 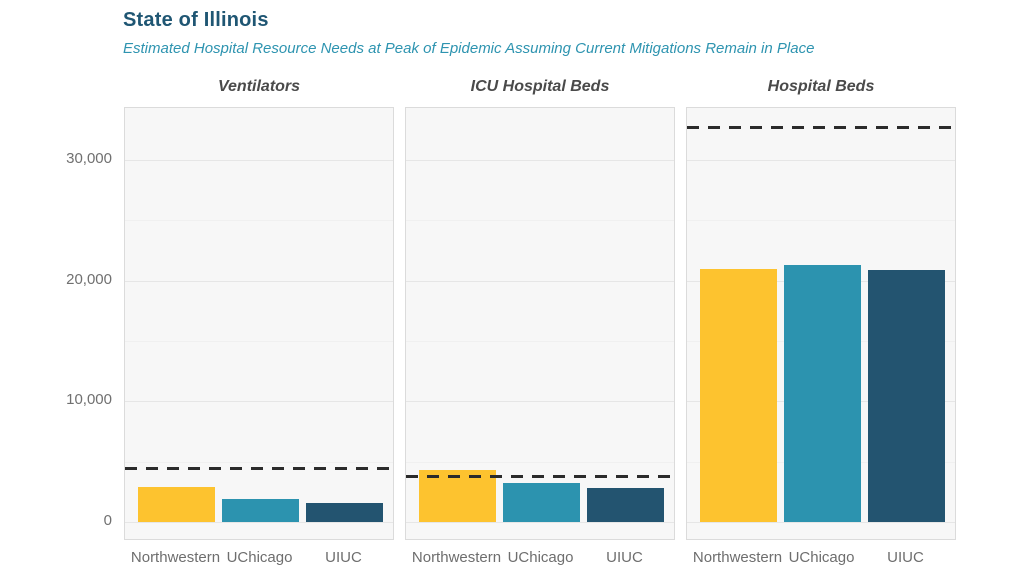 What do you see at coordinates (89, 400) in the screenshot?
I see `y-axis-tick-label: 10,000` at bounding box center [89, 400].